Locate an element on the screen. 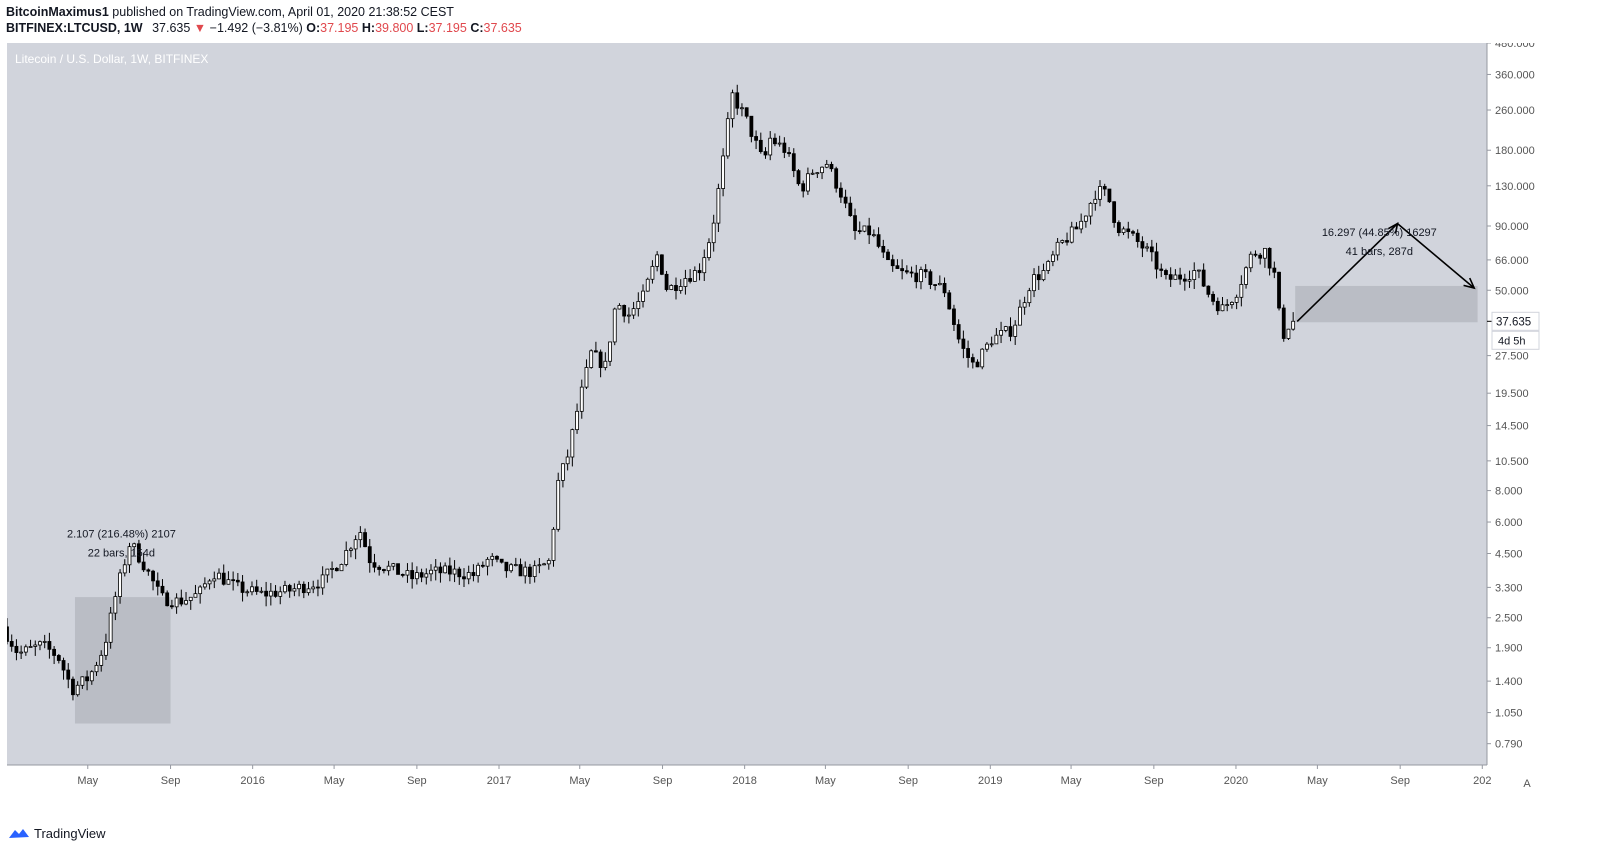 This screenshot has width=1601, height=849. price-tick-label: 360.000 is located at coordinates (1515, 75).